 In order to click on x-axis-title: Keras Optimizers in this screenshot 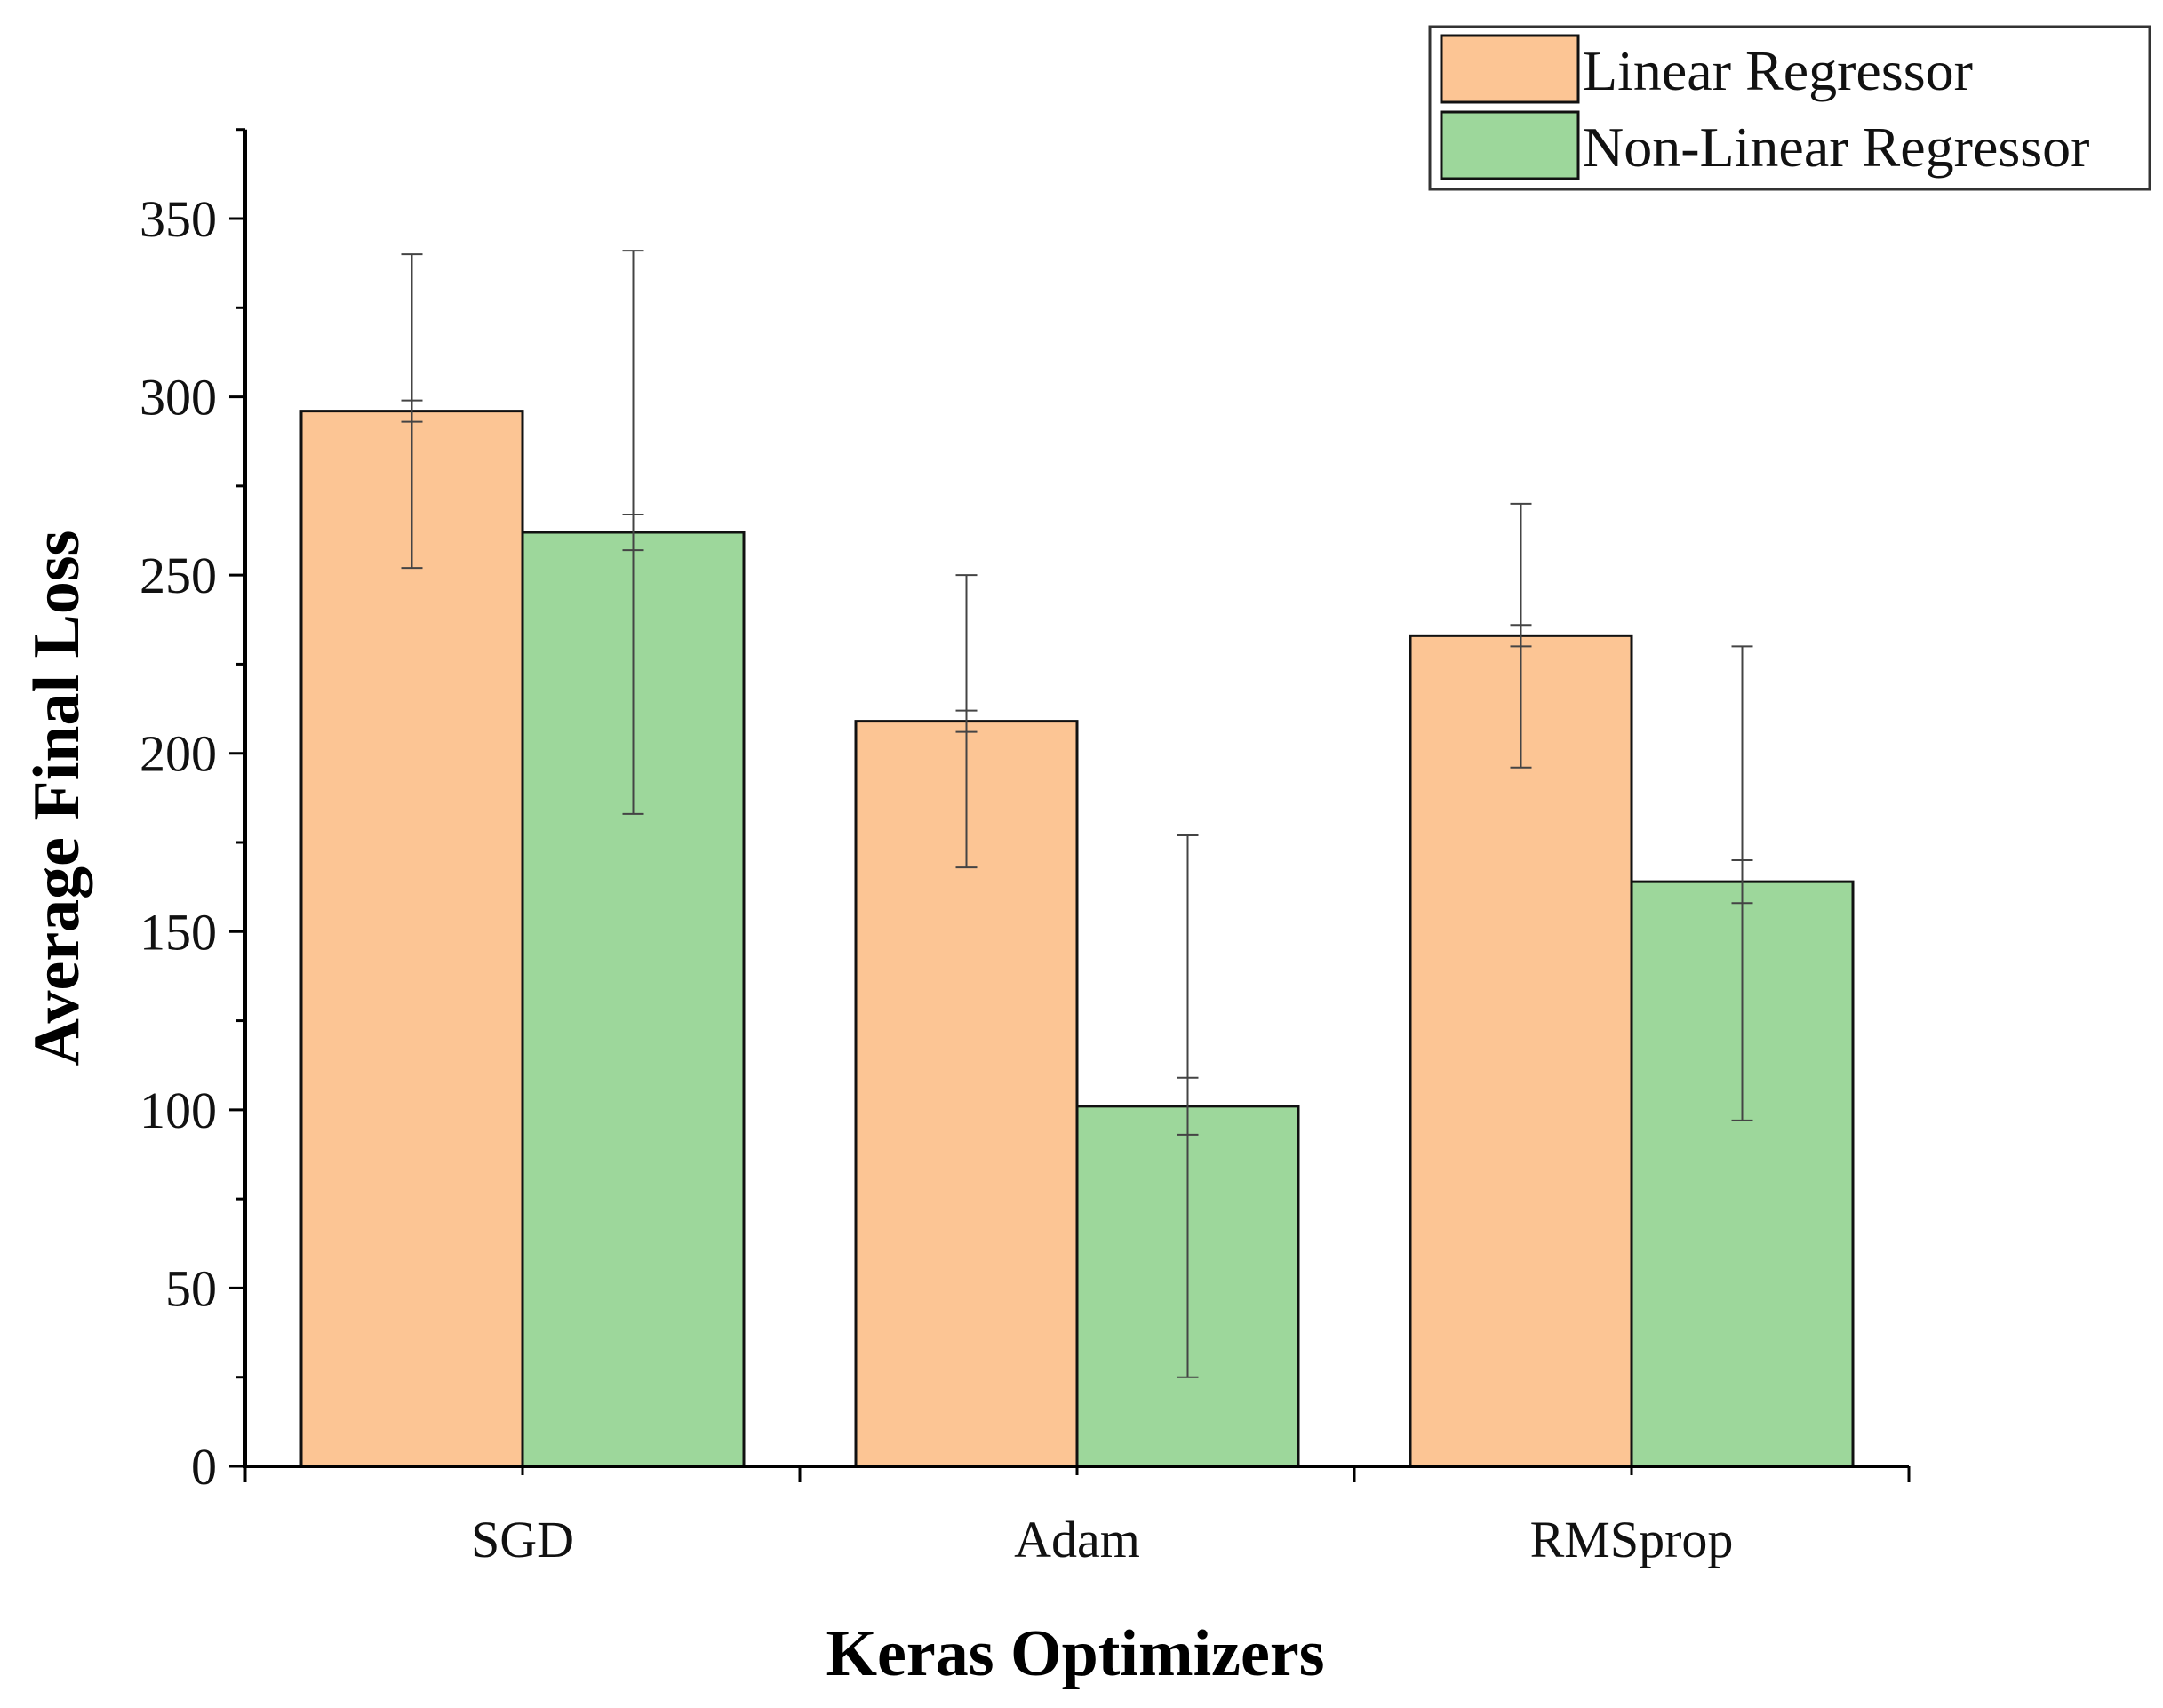, I will do `click(1075, 1653)`.